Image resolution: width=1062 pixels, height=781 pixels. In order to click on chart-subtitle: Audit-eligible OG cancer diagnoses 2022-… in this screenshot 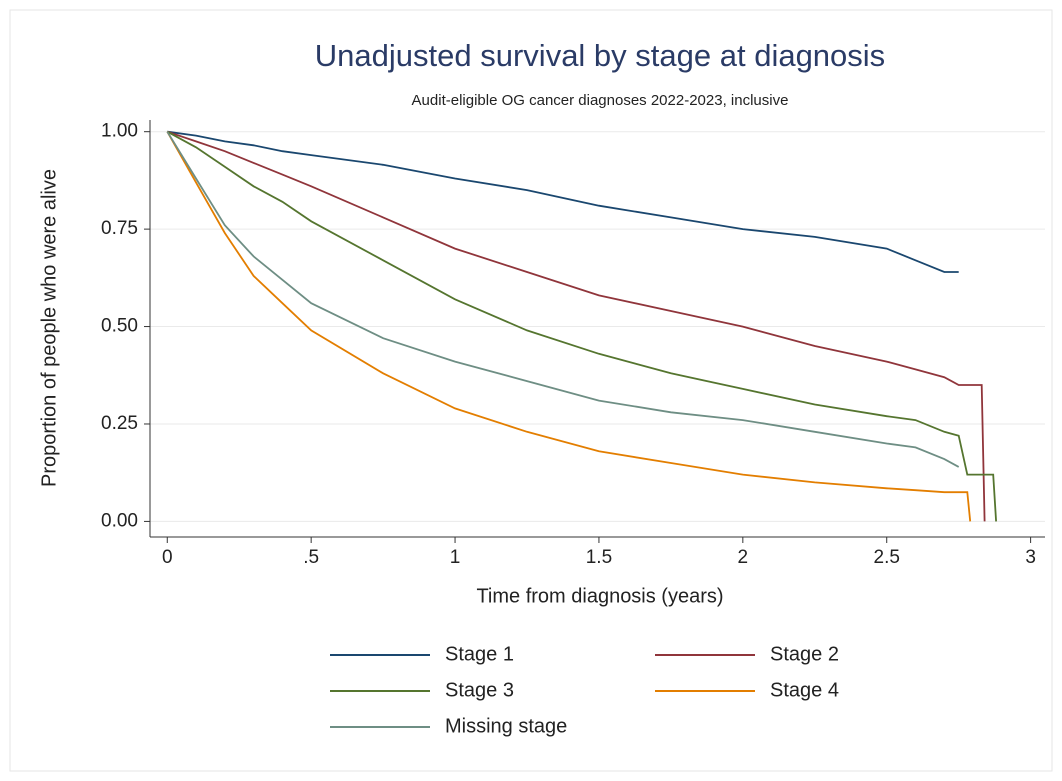, I will do `click(600, 100)`.